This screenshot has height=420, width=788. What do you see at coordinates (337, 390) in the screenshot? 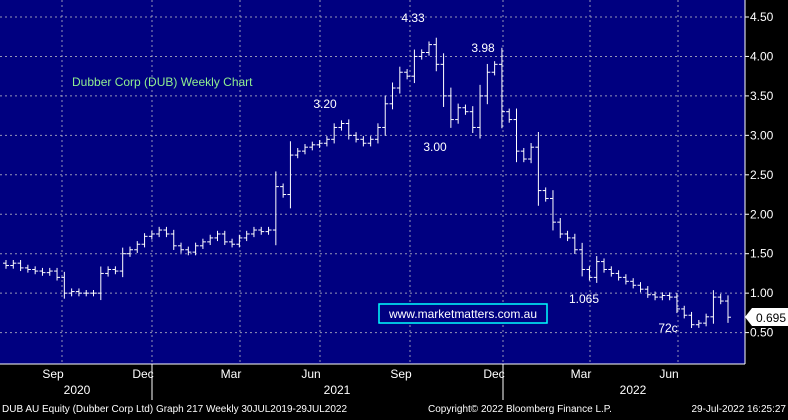
I see `x-year-label: 2021` at bounding box center [337, 390].